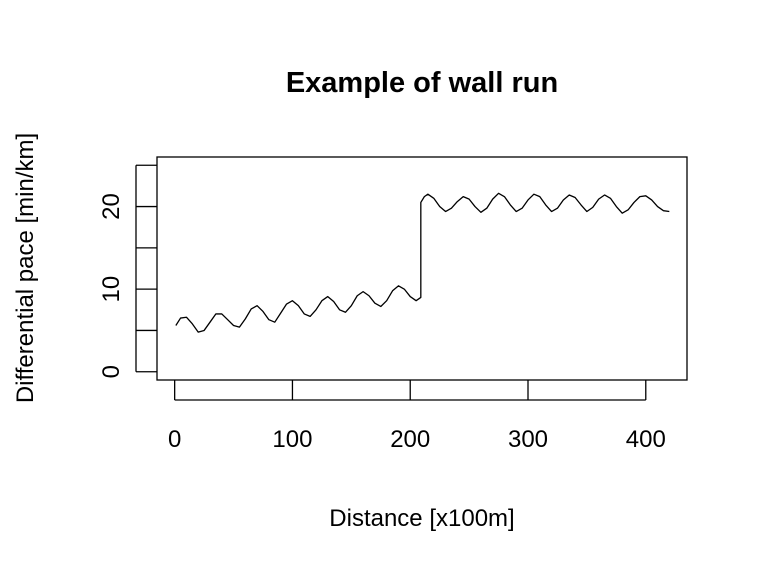 The width and height of the screenshot is (768, 576). Describe the element at coordinates (174, 439) in the screenshot. I see `x-tick-label: 0` at that location.